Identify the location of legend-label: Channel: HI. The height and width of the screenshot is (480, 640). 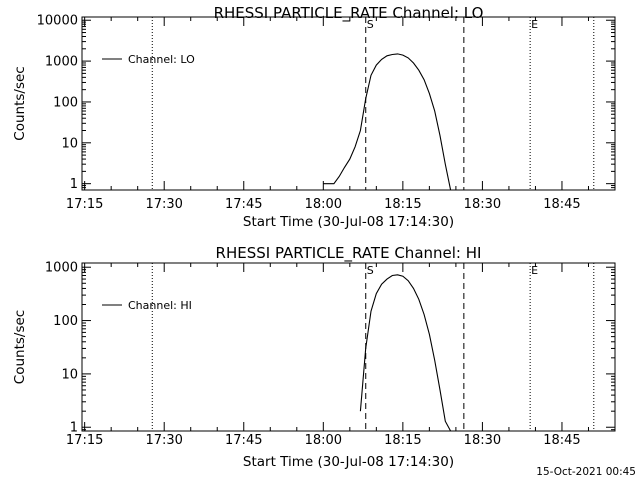
(160, 305).